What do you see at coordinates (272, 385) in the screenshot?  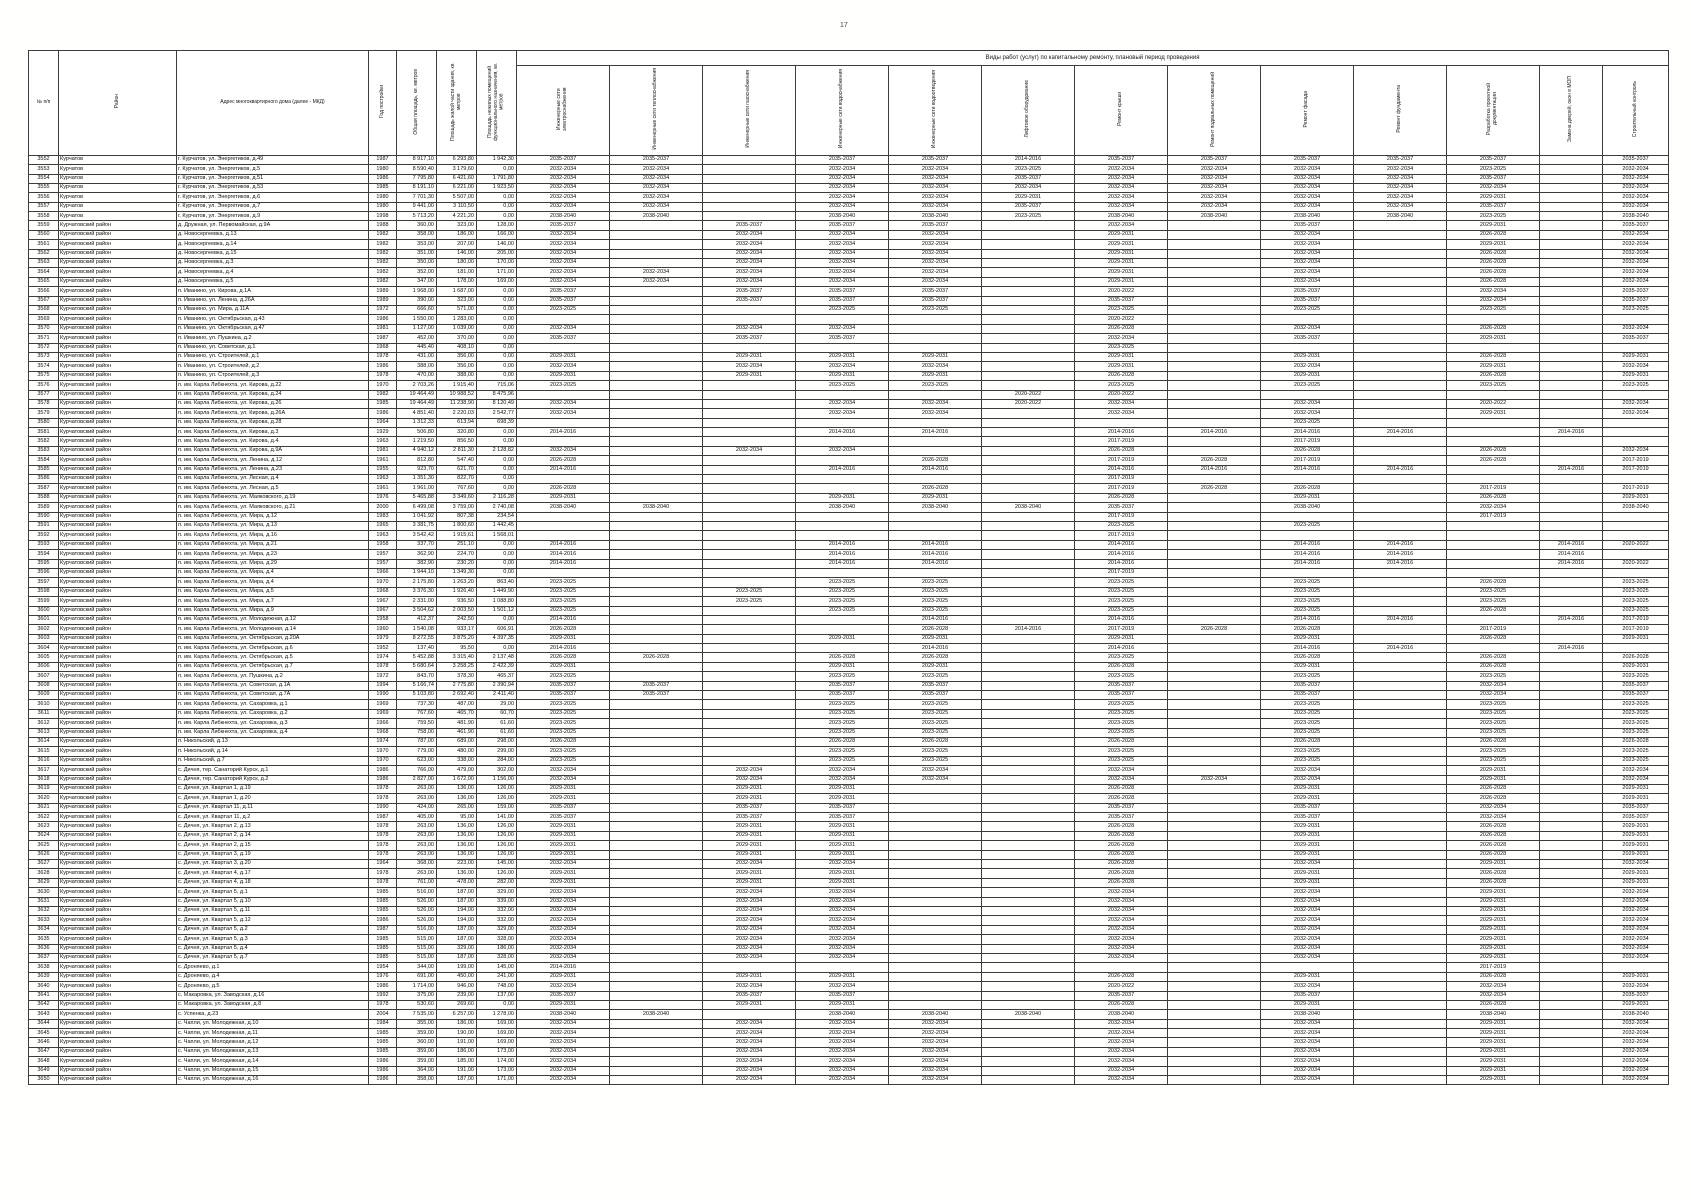 I see `table-cell: п. им. Карла Либкнехта, ул. Кирова, д.22` at bounding box center [272, 385].